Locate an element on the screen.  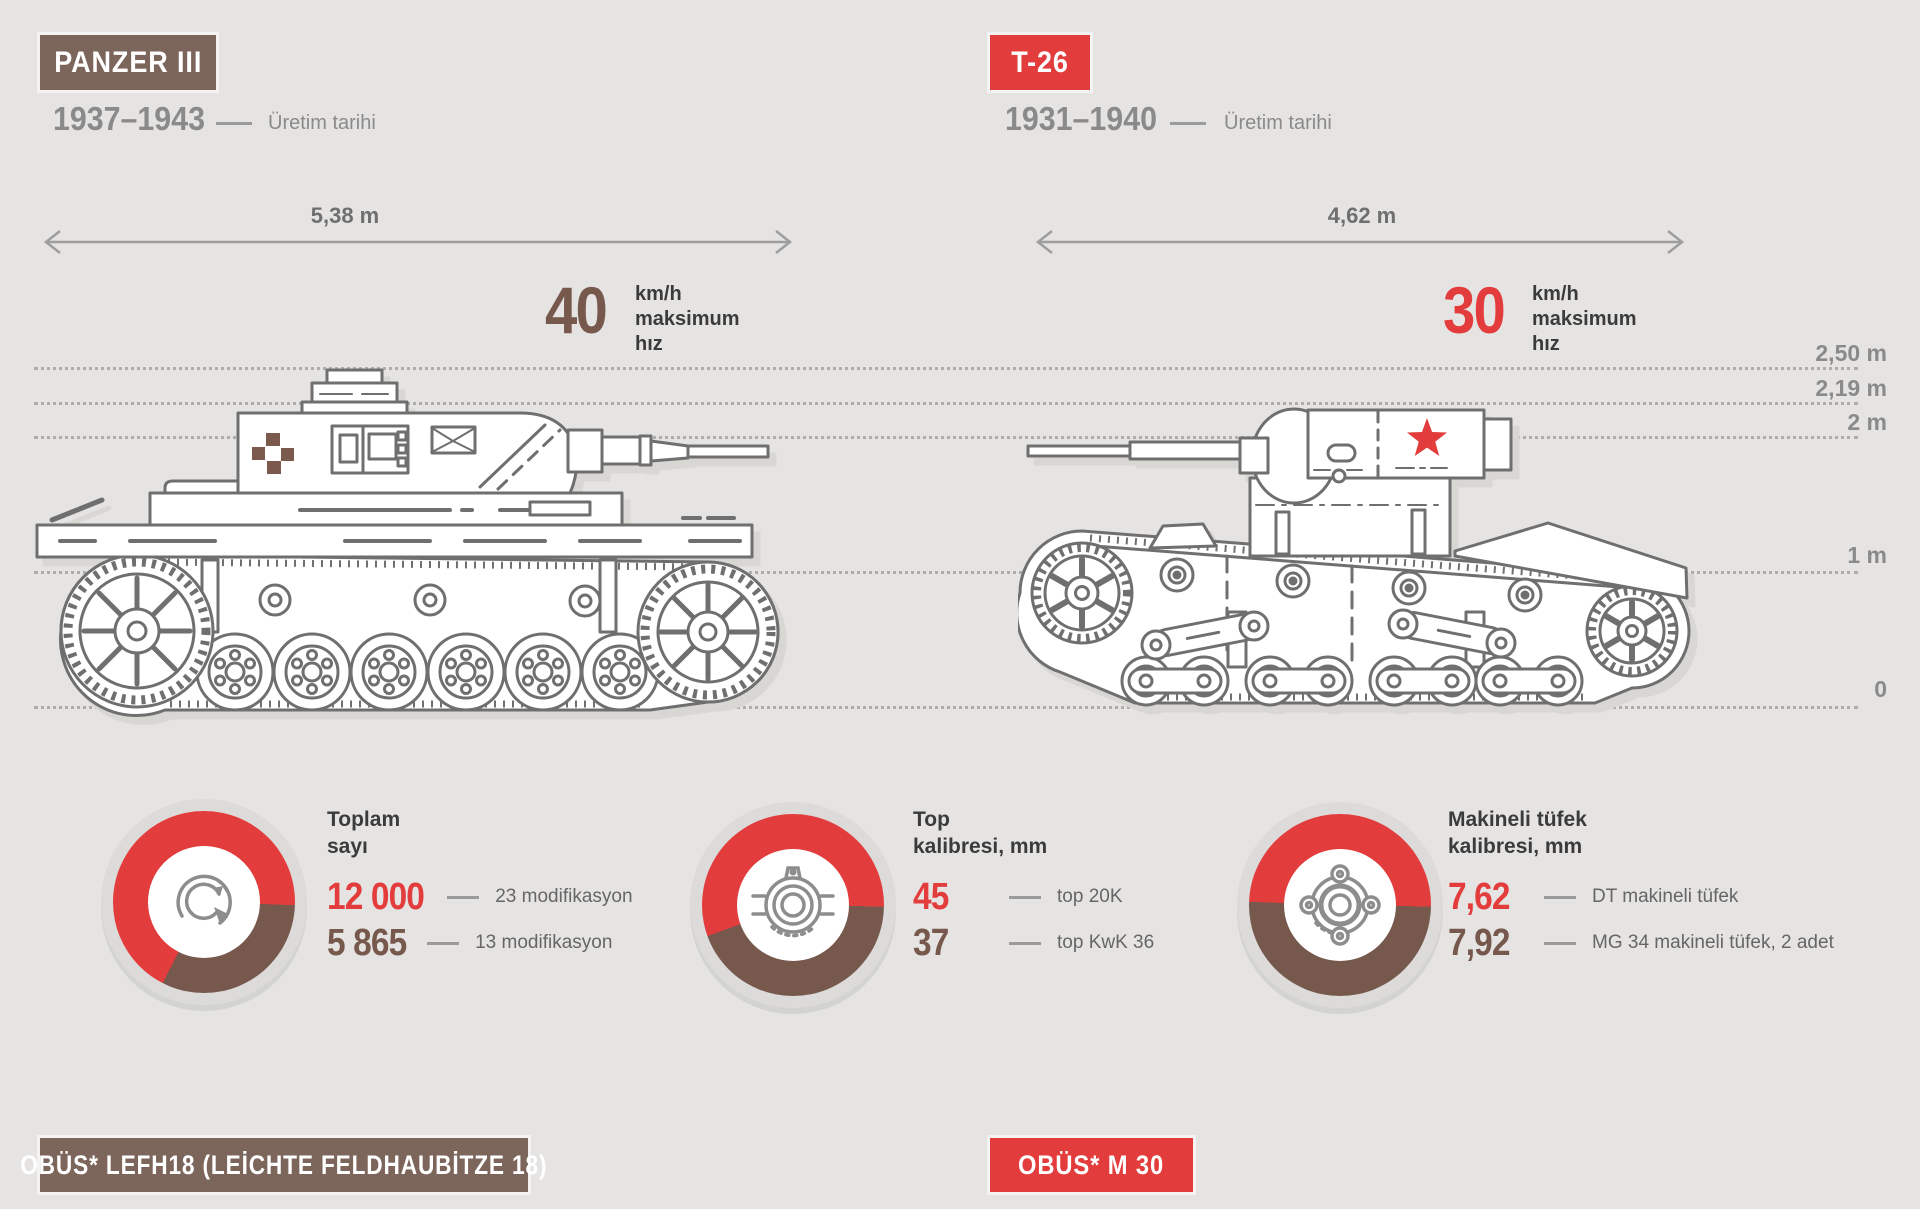
panzer-iii-illustration is located at coordinates (407, 543).